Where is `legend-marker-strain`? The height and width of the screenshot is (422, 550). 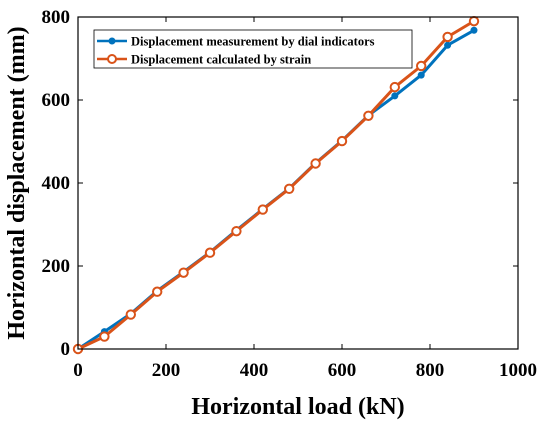
legend-marker-strain is located at coordinates (112, 59).